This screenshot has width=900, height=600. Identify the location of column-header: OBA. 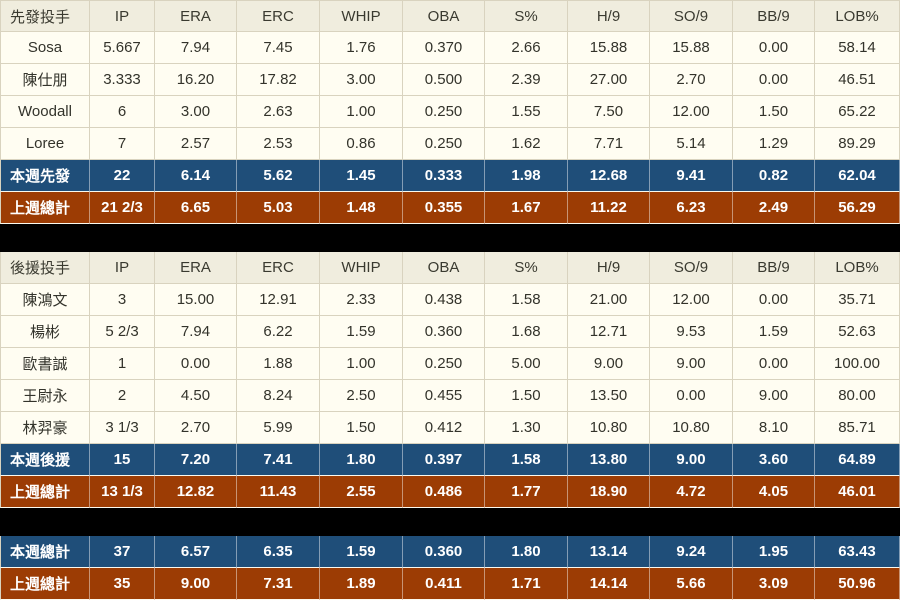
(444, 268).